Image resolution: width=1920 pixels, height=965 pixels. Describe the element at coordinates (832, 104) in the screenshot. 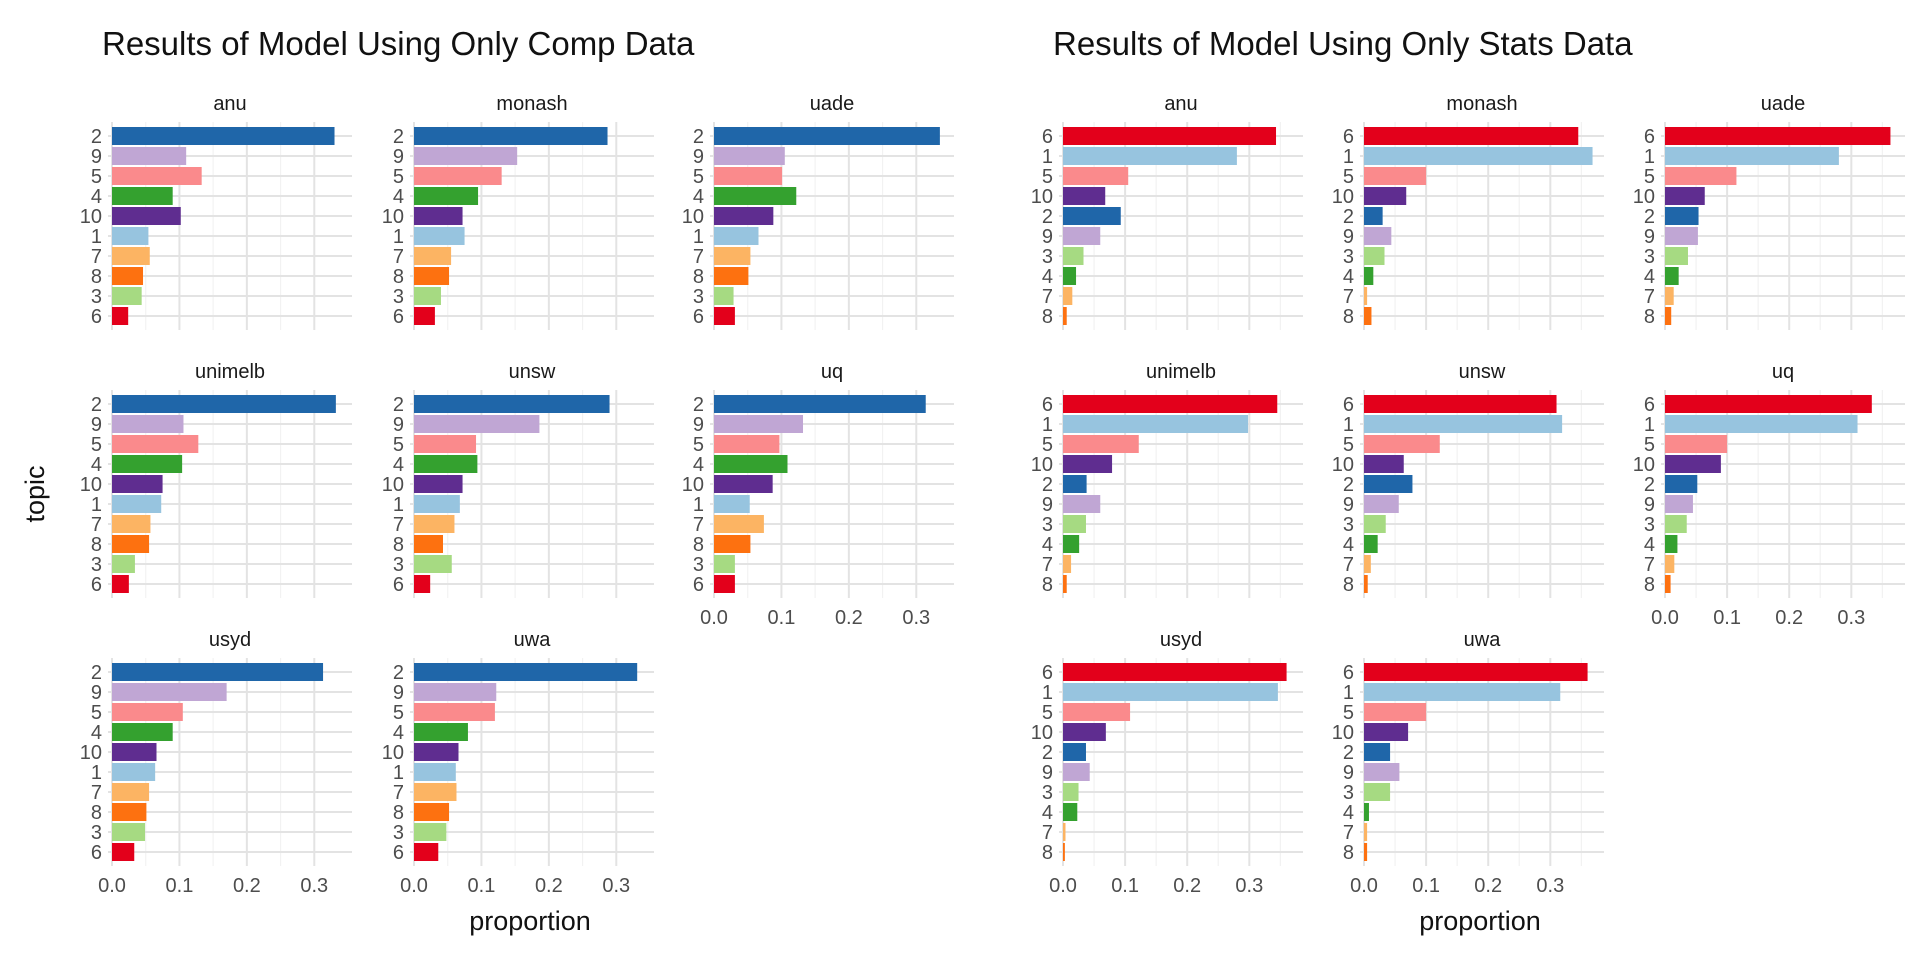

I see `comp-facet-label-uade: uade` at that location.